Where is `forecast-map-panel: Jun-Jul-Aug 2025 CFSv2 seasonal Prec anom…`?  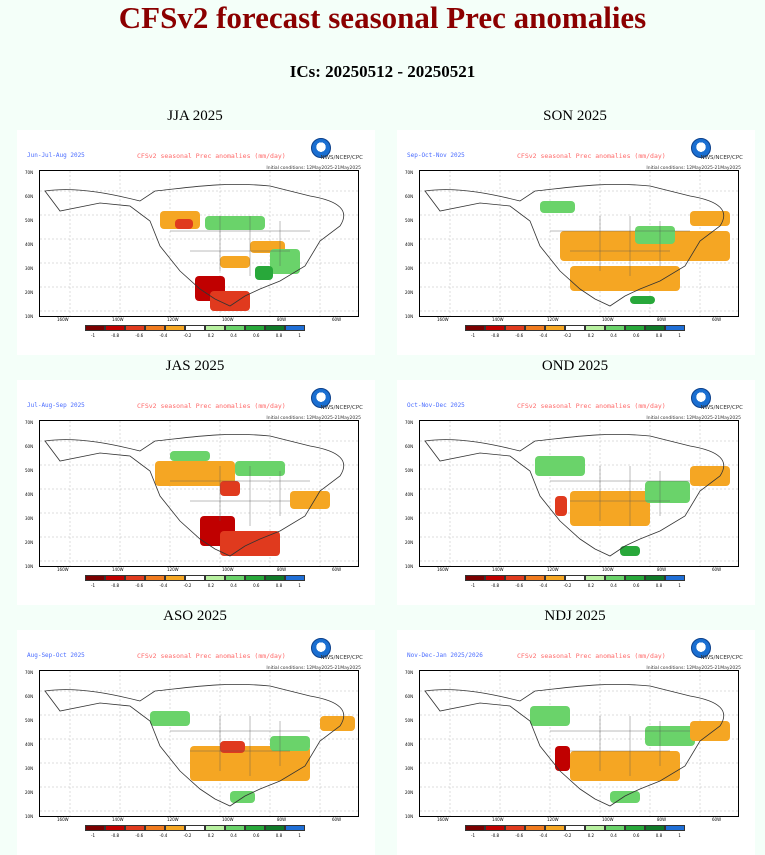 forecast-map-panel: Jun-Jul-Aug 2025 CFSv2 seasonal Prec anom… is located at coordinates (196, 242).